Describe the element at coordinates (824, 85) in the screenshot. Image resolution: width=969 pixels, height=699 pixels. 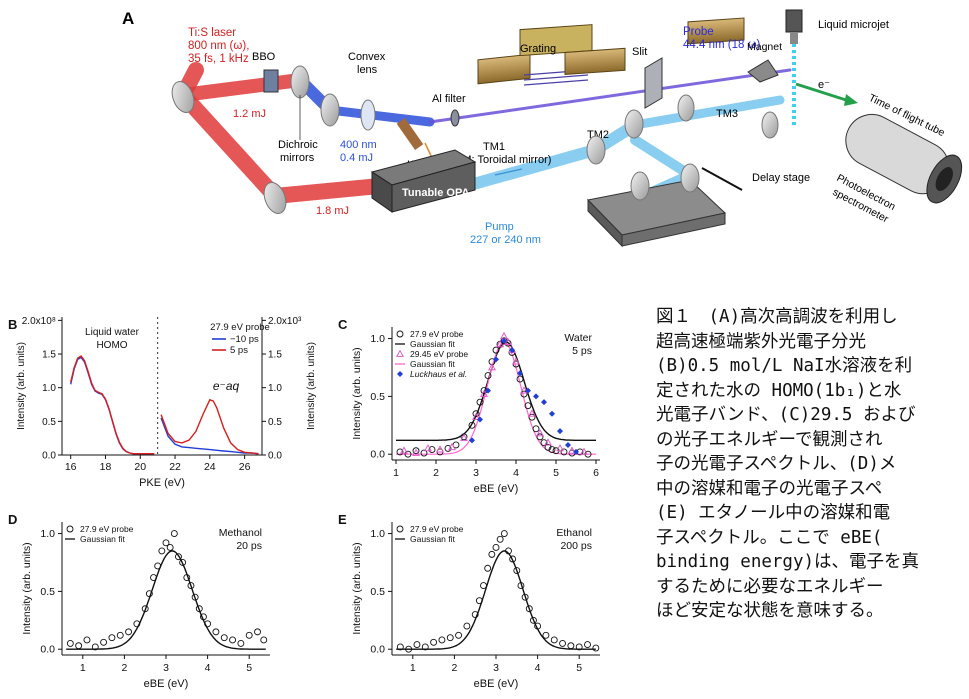
I see `electron-label: e⁻` at that location.